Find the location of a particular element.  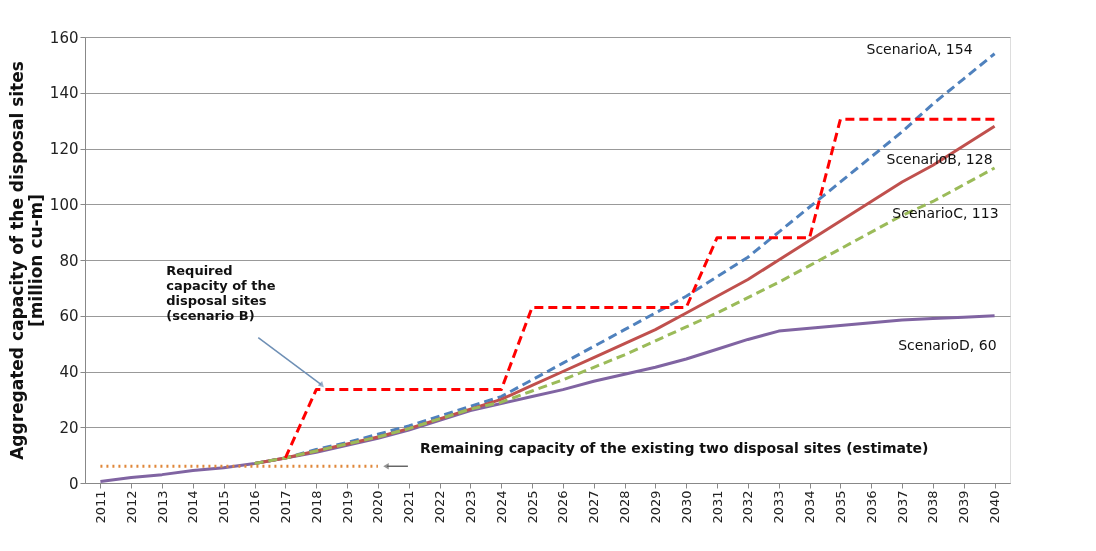

y-tick-label: 80 is located at coordinates (69, 260).